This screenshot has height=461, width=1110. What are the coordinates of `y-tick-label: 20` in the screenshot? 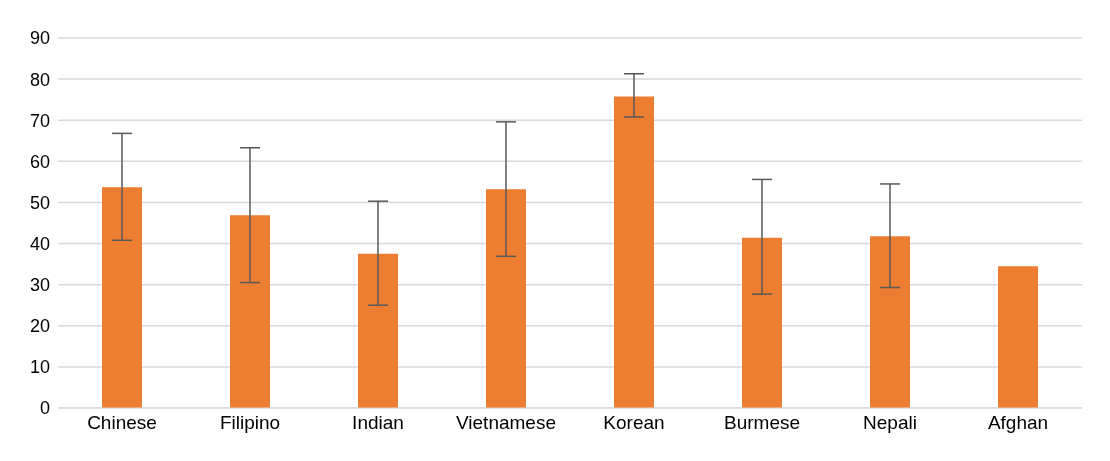 It's located at (39, 326).